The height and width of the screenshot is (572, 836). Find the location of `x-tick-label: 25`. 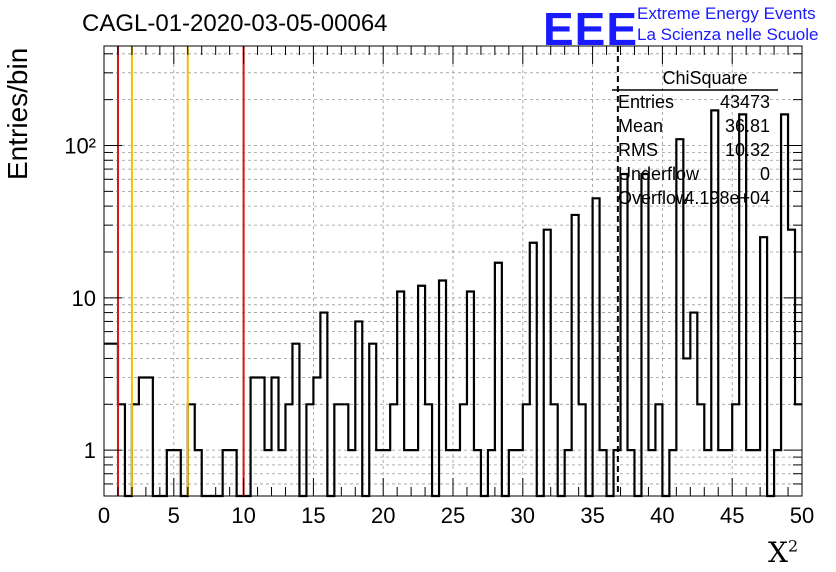

x-tick-label: 25 is located at coordinates (453, 515).